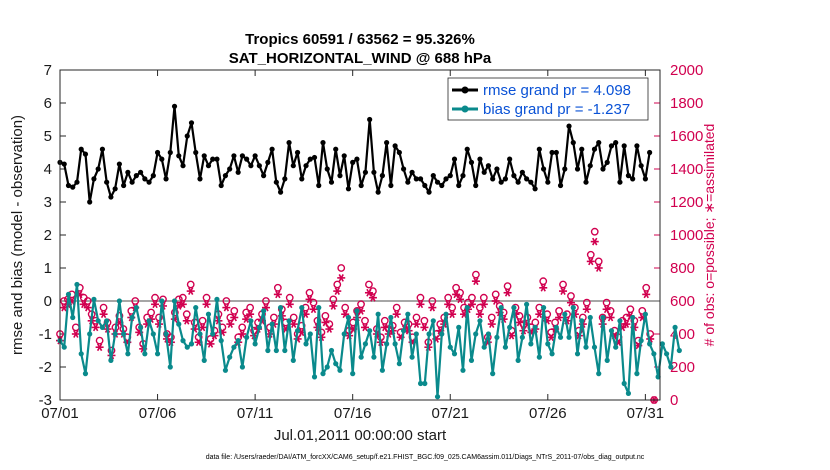 The width and height of the screenshot is (830, 470). What do you see at coordinates (48, 301) in the screenshot?
I see `y-tick-label: 0` at bounding box center [48, 301].